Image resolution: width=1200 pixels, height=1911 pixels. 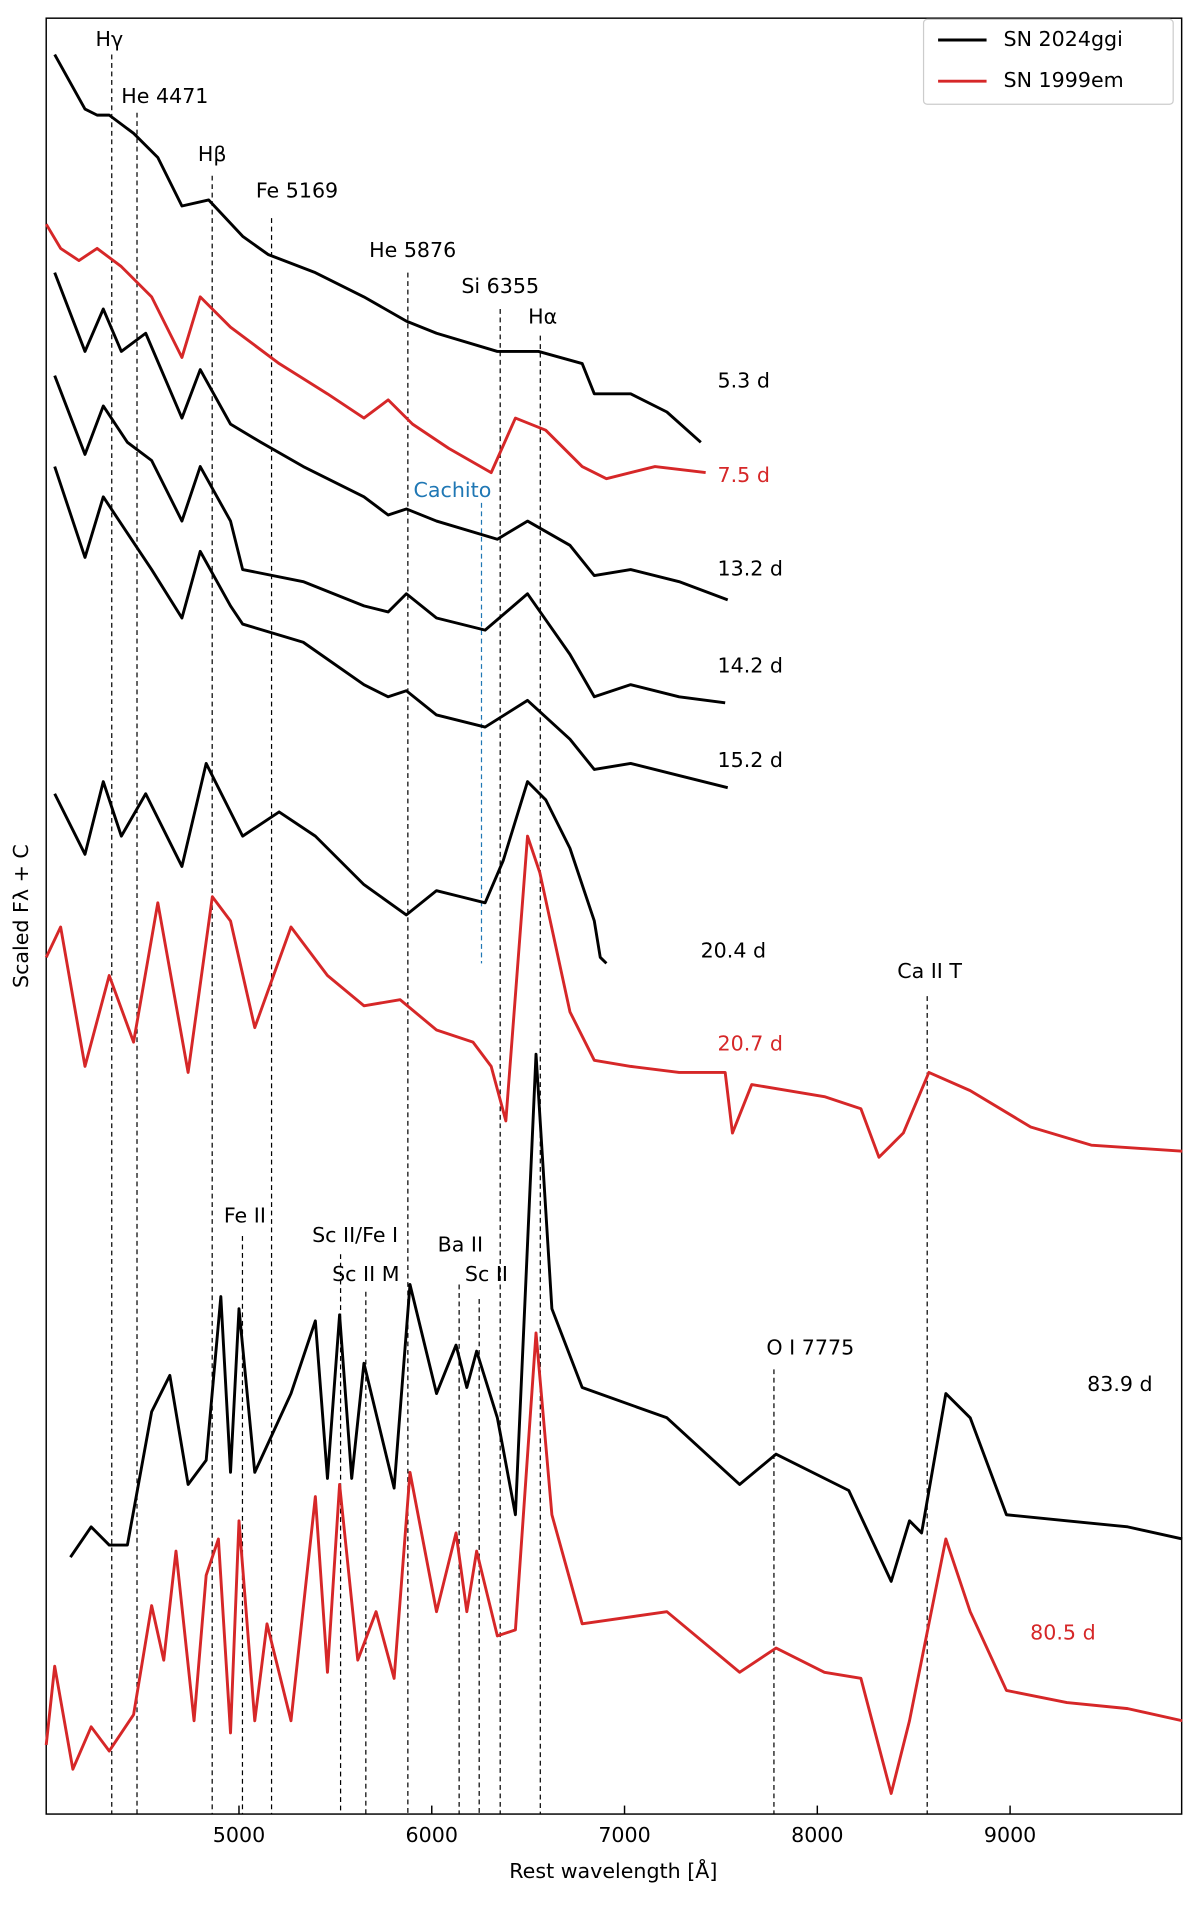 What do you see at coordinates (744, 475) in the screenshot?
I see `phase-label: 7.5 d` at bounding box center [744, 475].